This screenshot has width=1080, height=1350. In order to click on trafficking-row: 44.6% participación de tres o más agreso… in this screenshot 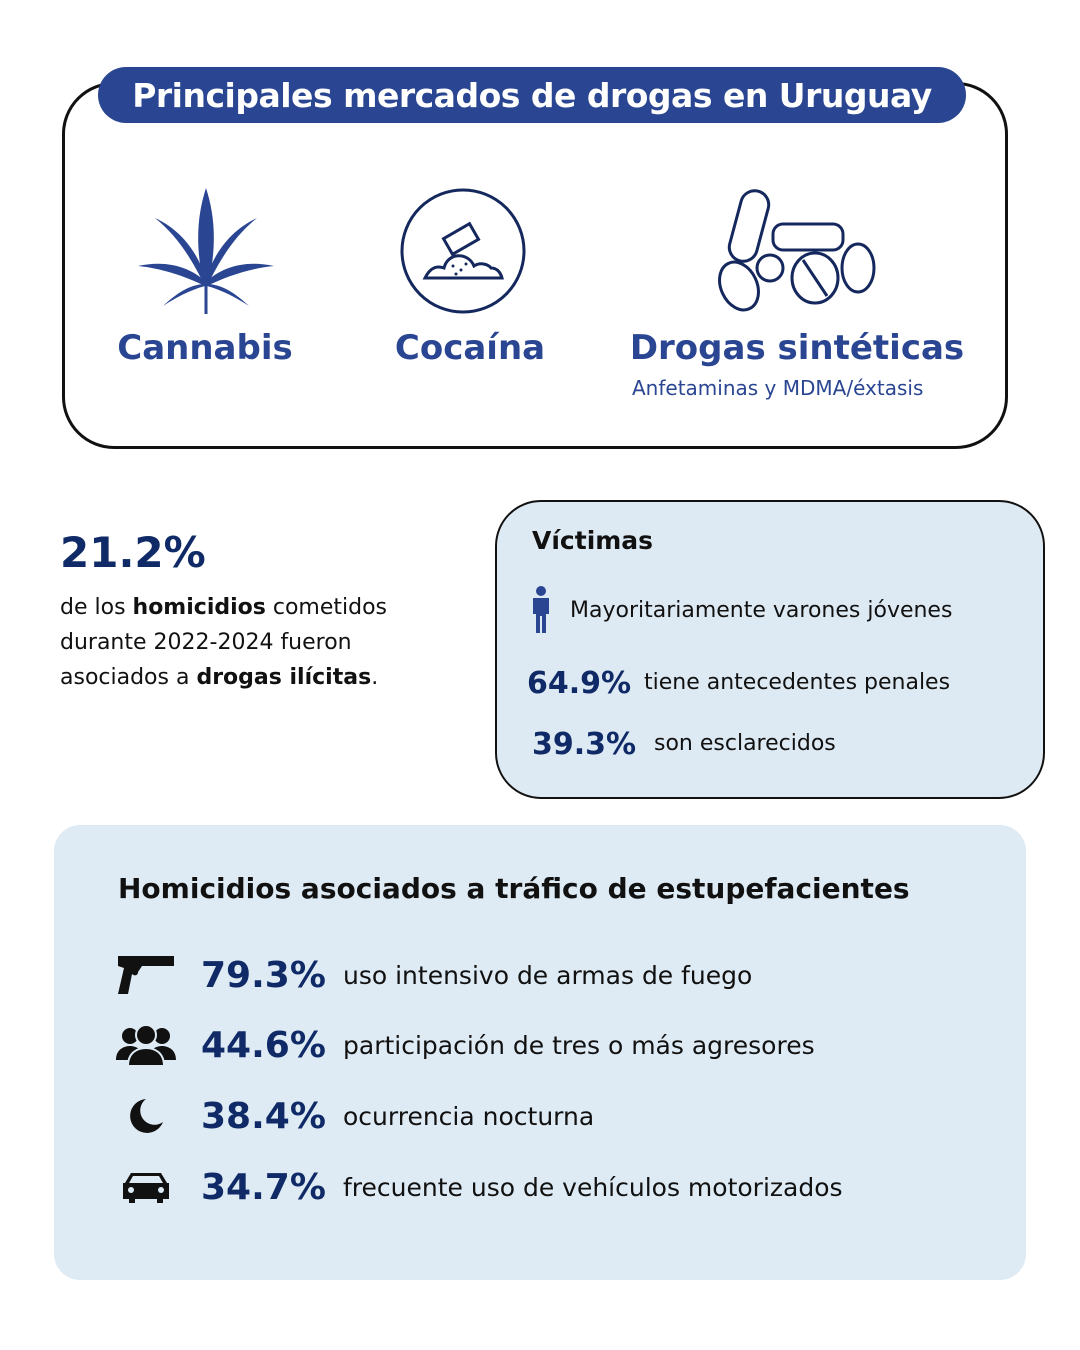, I will do `click(465, 1045)`.